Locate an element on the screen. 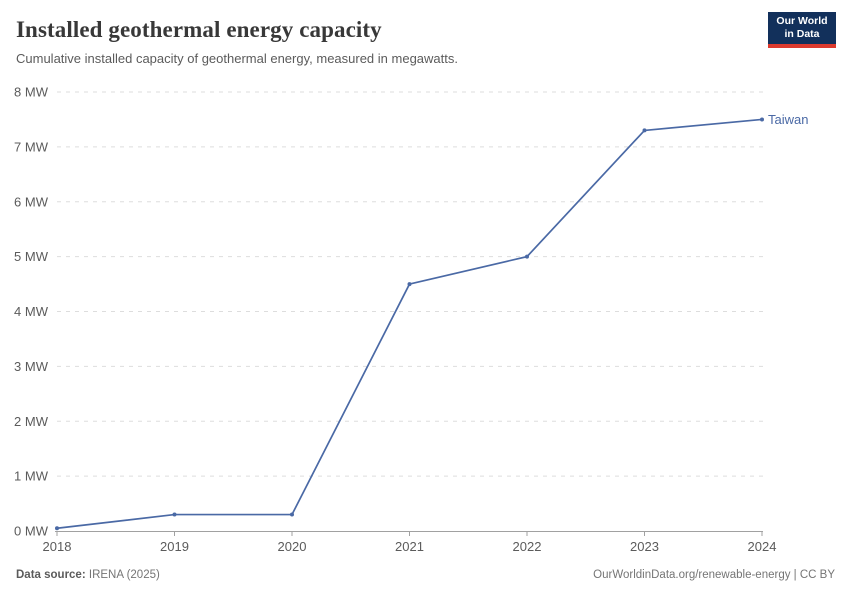 This screenshot has height=600, width=850. x-tick-label: 2023 is located at coordinates (644, 546).